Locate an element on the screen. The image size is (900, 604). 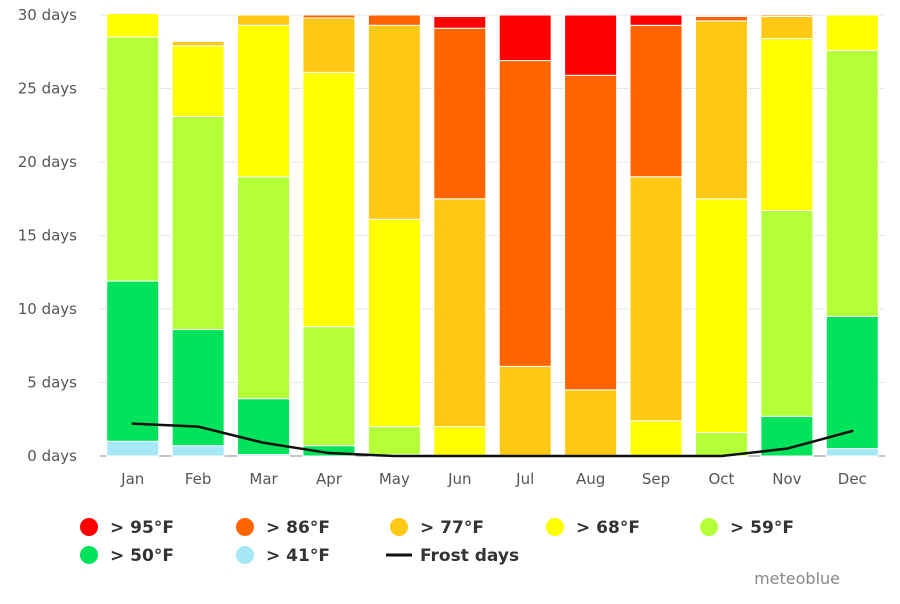
frost-days-line-layer is located at coordinates (492, 440).